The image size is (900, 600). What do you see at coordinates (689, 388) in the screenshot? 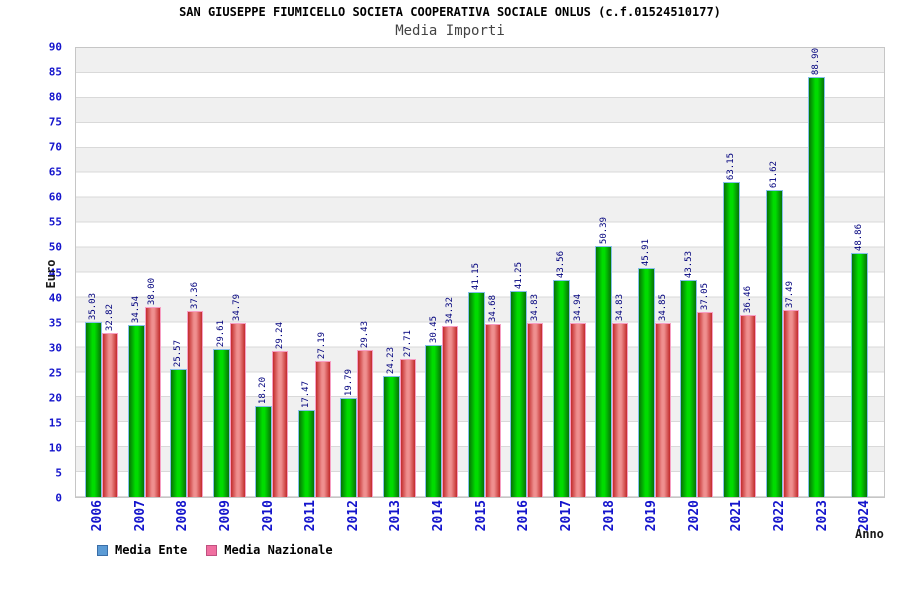
I see `bar-media-ente-2020` at bounding box center [689, 388].